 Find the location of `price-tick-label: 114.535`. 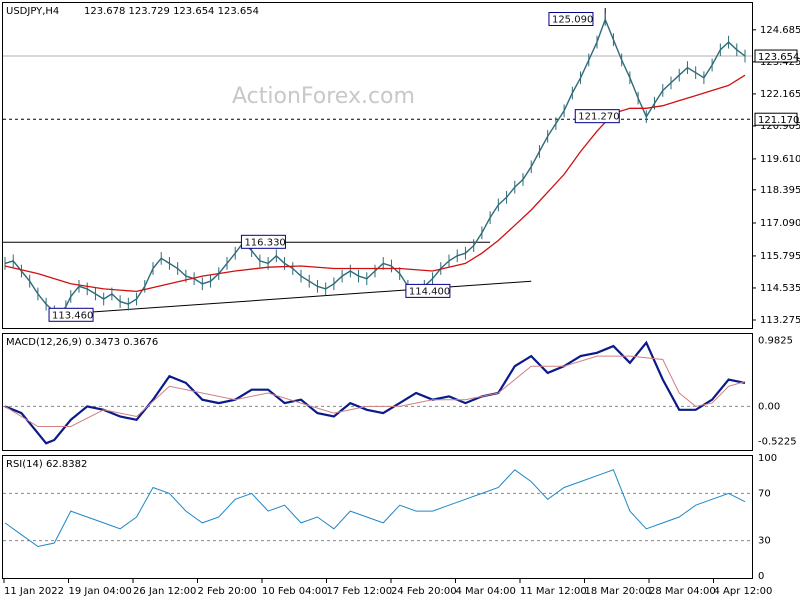

price-tick-label: 114.535 is located at coordinates (780, 288).